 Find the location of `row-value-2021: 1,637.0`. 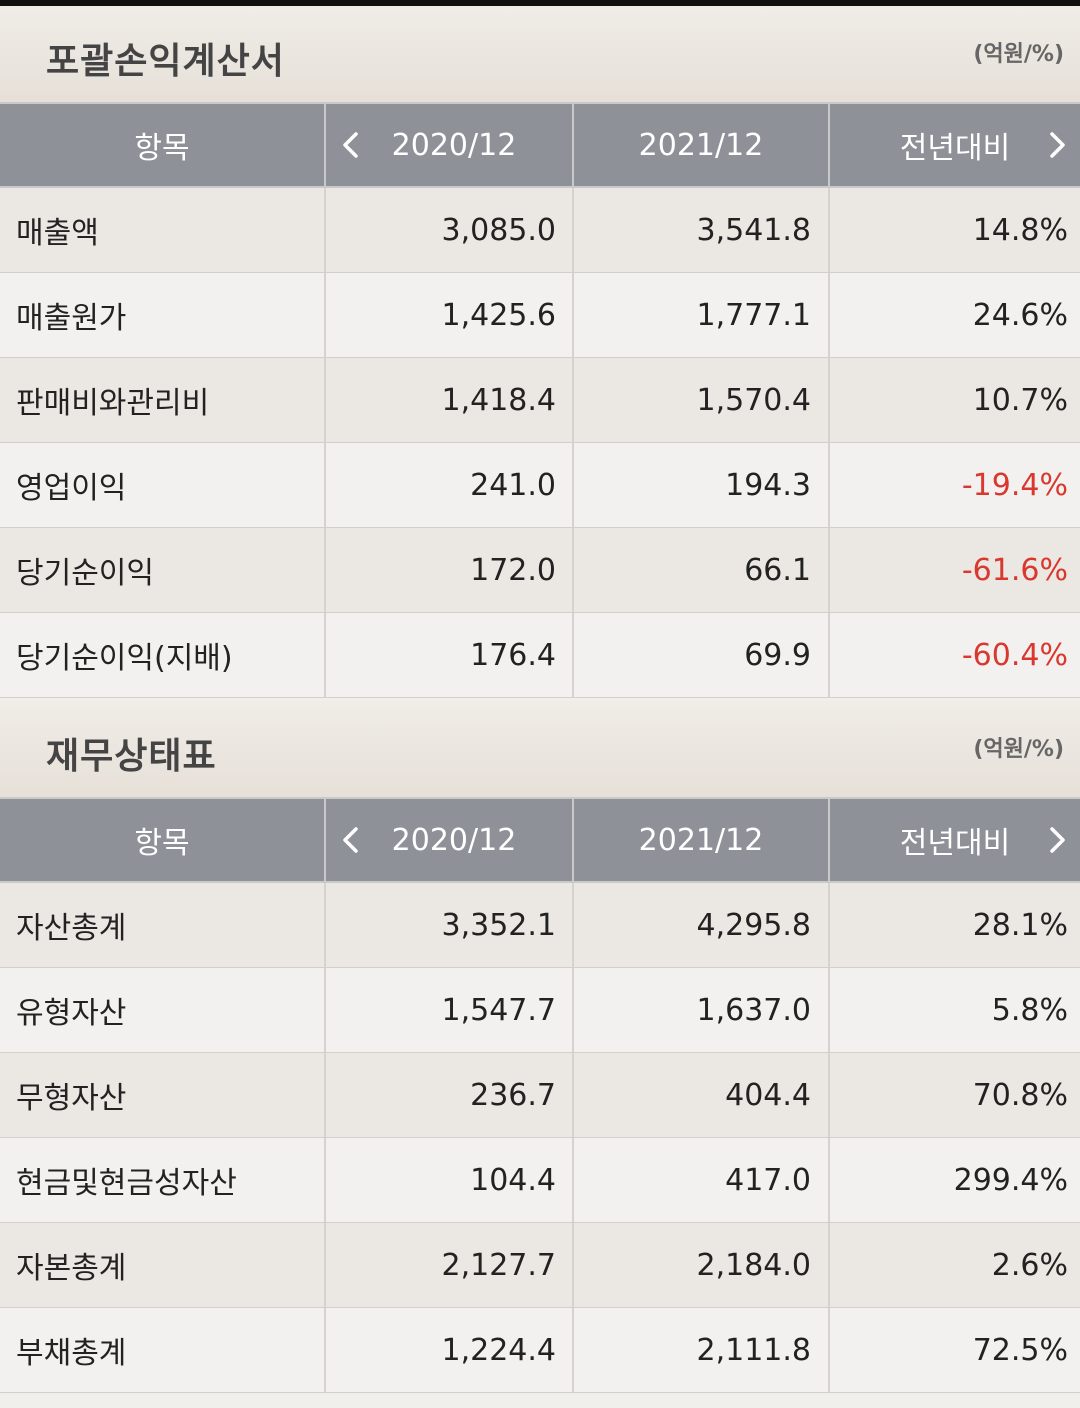

row-value-2021: 1,637.0 is located at coordinates (753, 1010).